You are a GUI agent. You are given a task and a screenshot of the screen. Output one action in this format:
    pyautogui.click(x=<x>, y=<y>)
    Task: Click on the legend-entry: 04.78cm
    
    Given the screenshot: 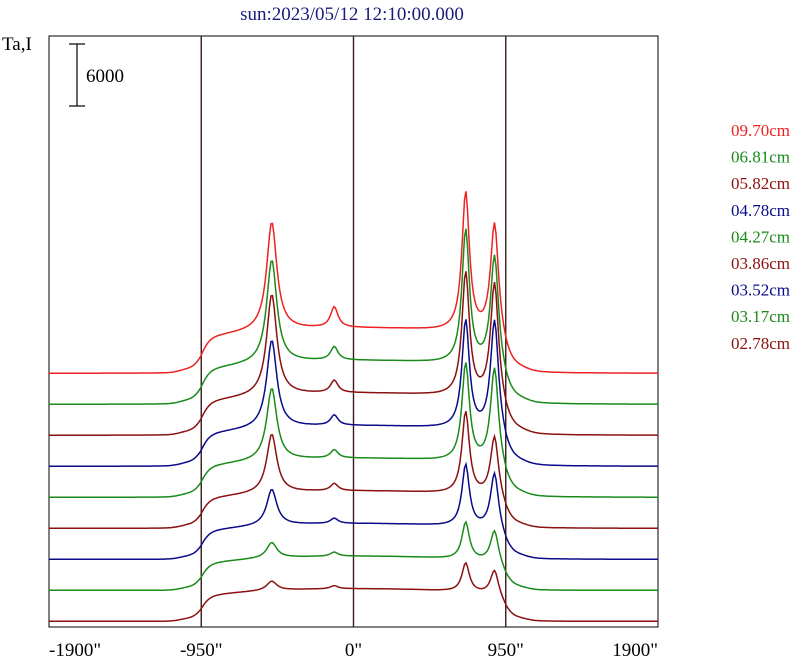 What is the action you would take?
    pyautogui.click(x=760, y=210)
    